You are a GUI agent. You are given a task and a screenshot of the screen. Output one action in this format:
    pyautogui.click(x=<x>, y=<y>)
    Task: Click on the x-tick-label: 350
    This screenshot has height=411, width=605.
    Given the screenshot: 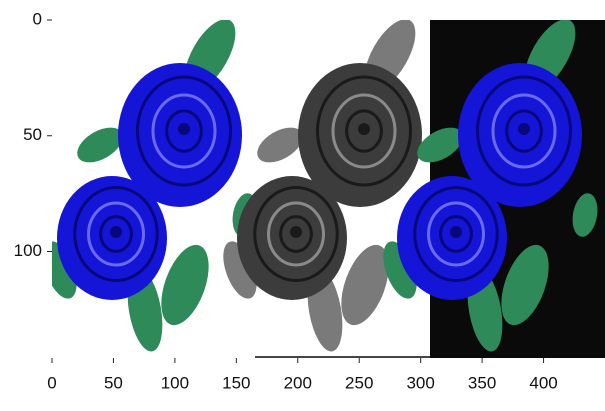 What is the action you would take?
    pyautogui.click(x=482, y=382)
    